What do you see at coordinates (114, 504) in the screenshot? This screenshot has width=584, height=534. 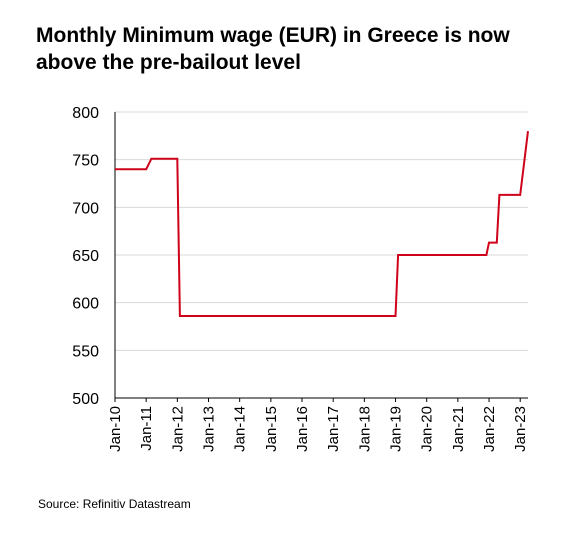 I see `source-note: Source: Refinitiv Datastream` at bounding box center [114, 504].